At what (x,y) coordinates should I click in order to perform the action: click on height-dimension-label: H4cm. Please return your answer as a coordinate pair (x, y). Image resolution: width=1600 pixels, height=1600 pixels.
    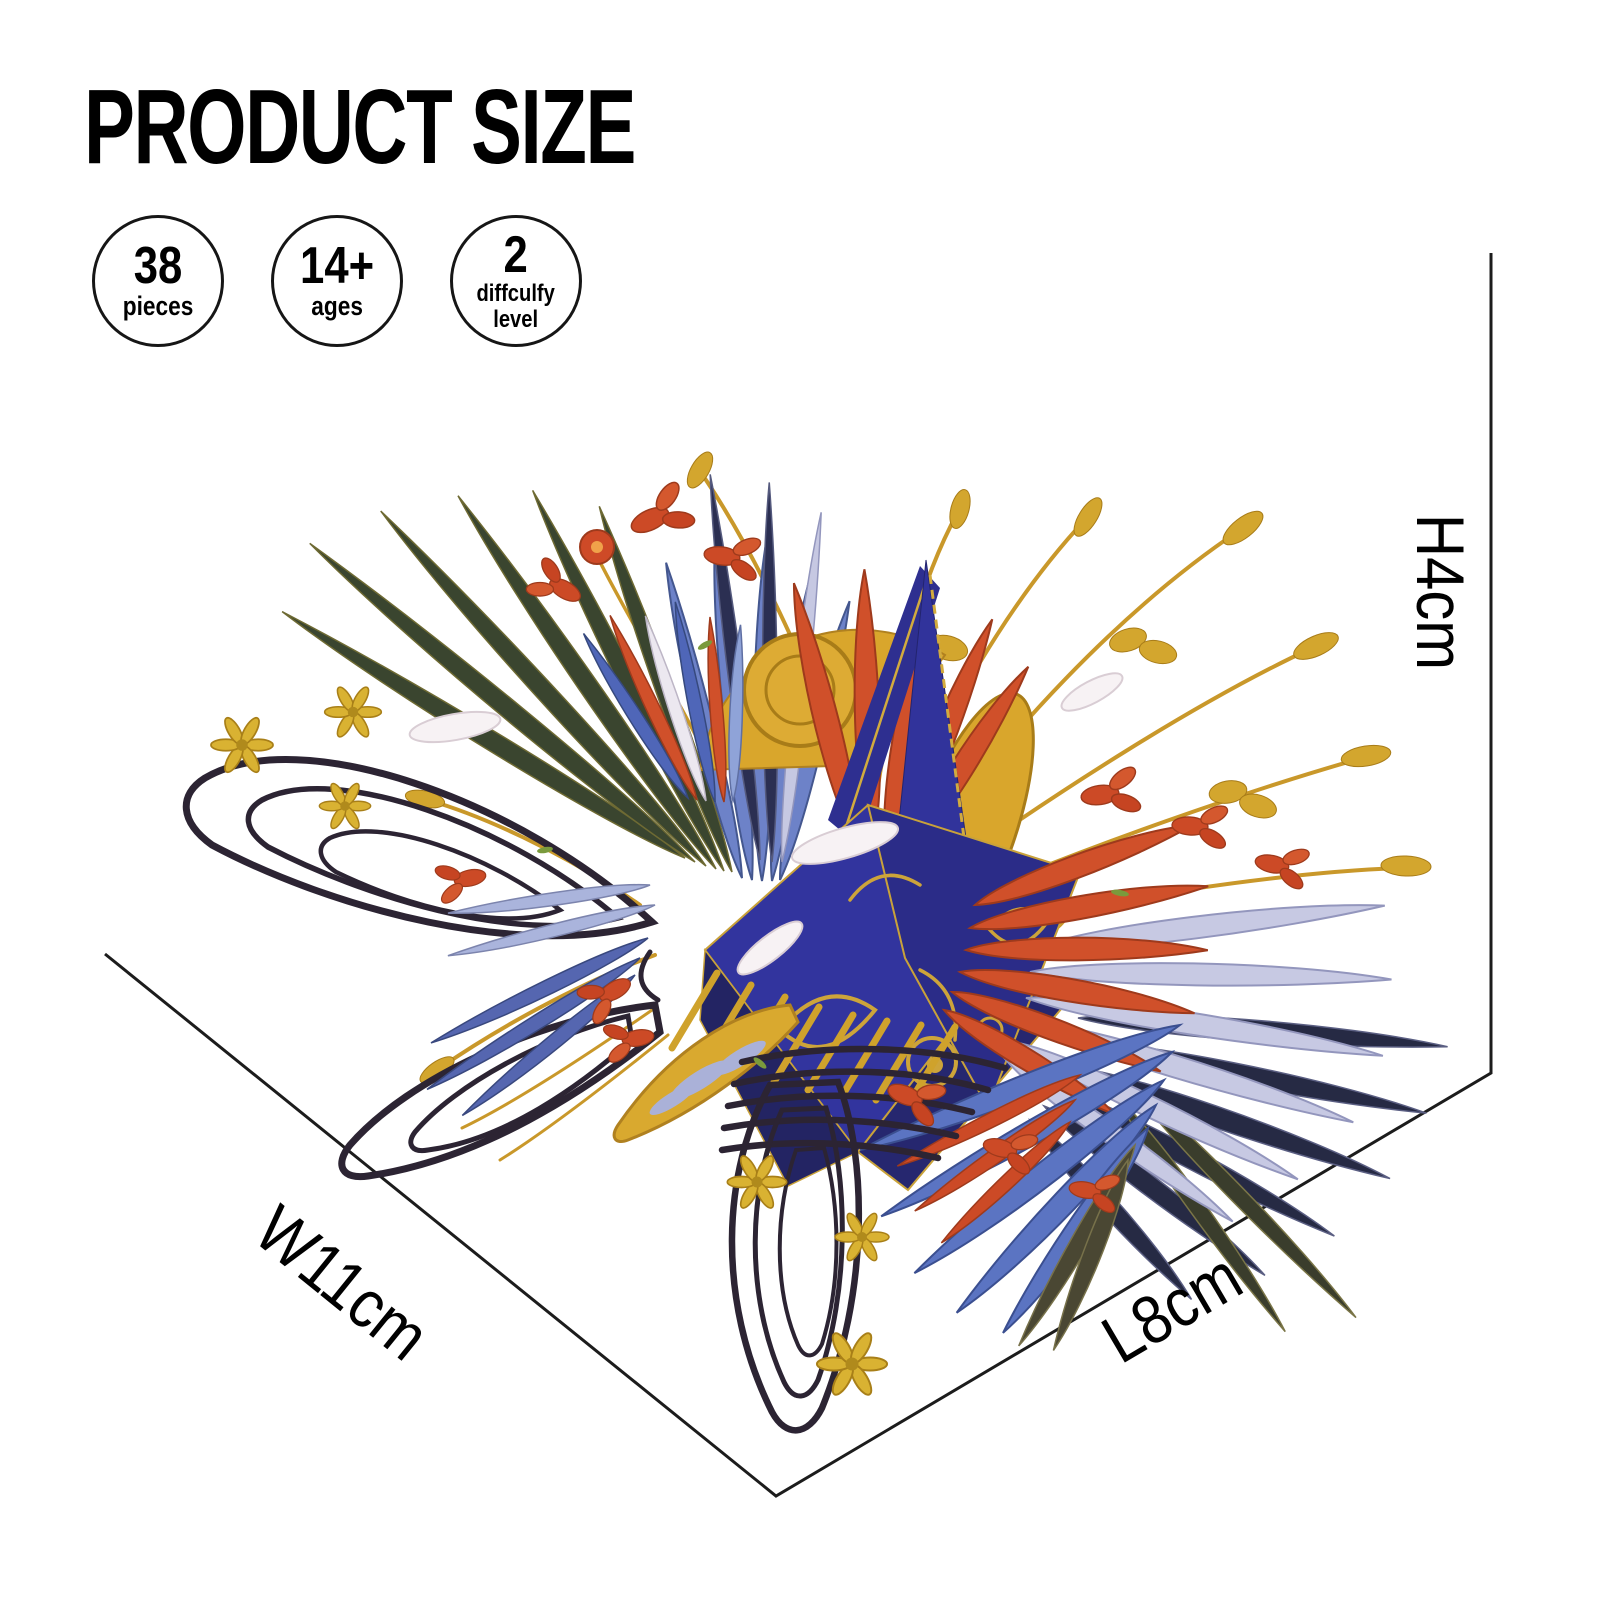
    Looking at the image, I should click on (1440, 592).